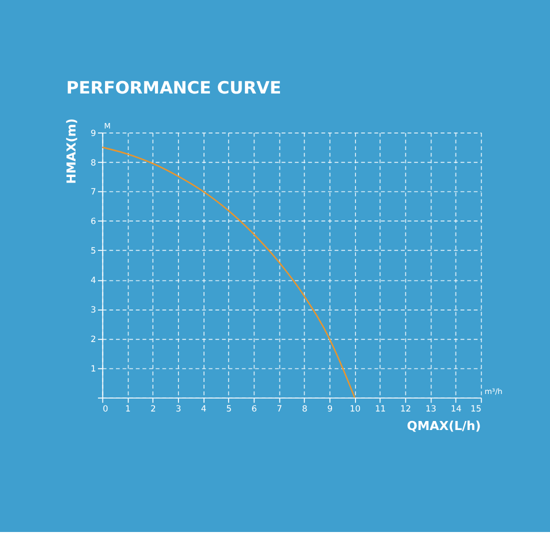 The image size is (550, 550). Describe the element at coordinates (105, 409) in the screenshot. I see `x-tick-label: 0` at that location.